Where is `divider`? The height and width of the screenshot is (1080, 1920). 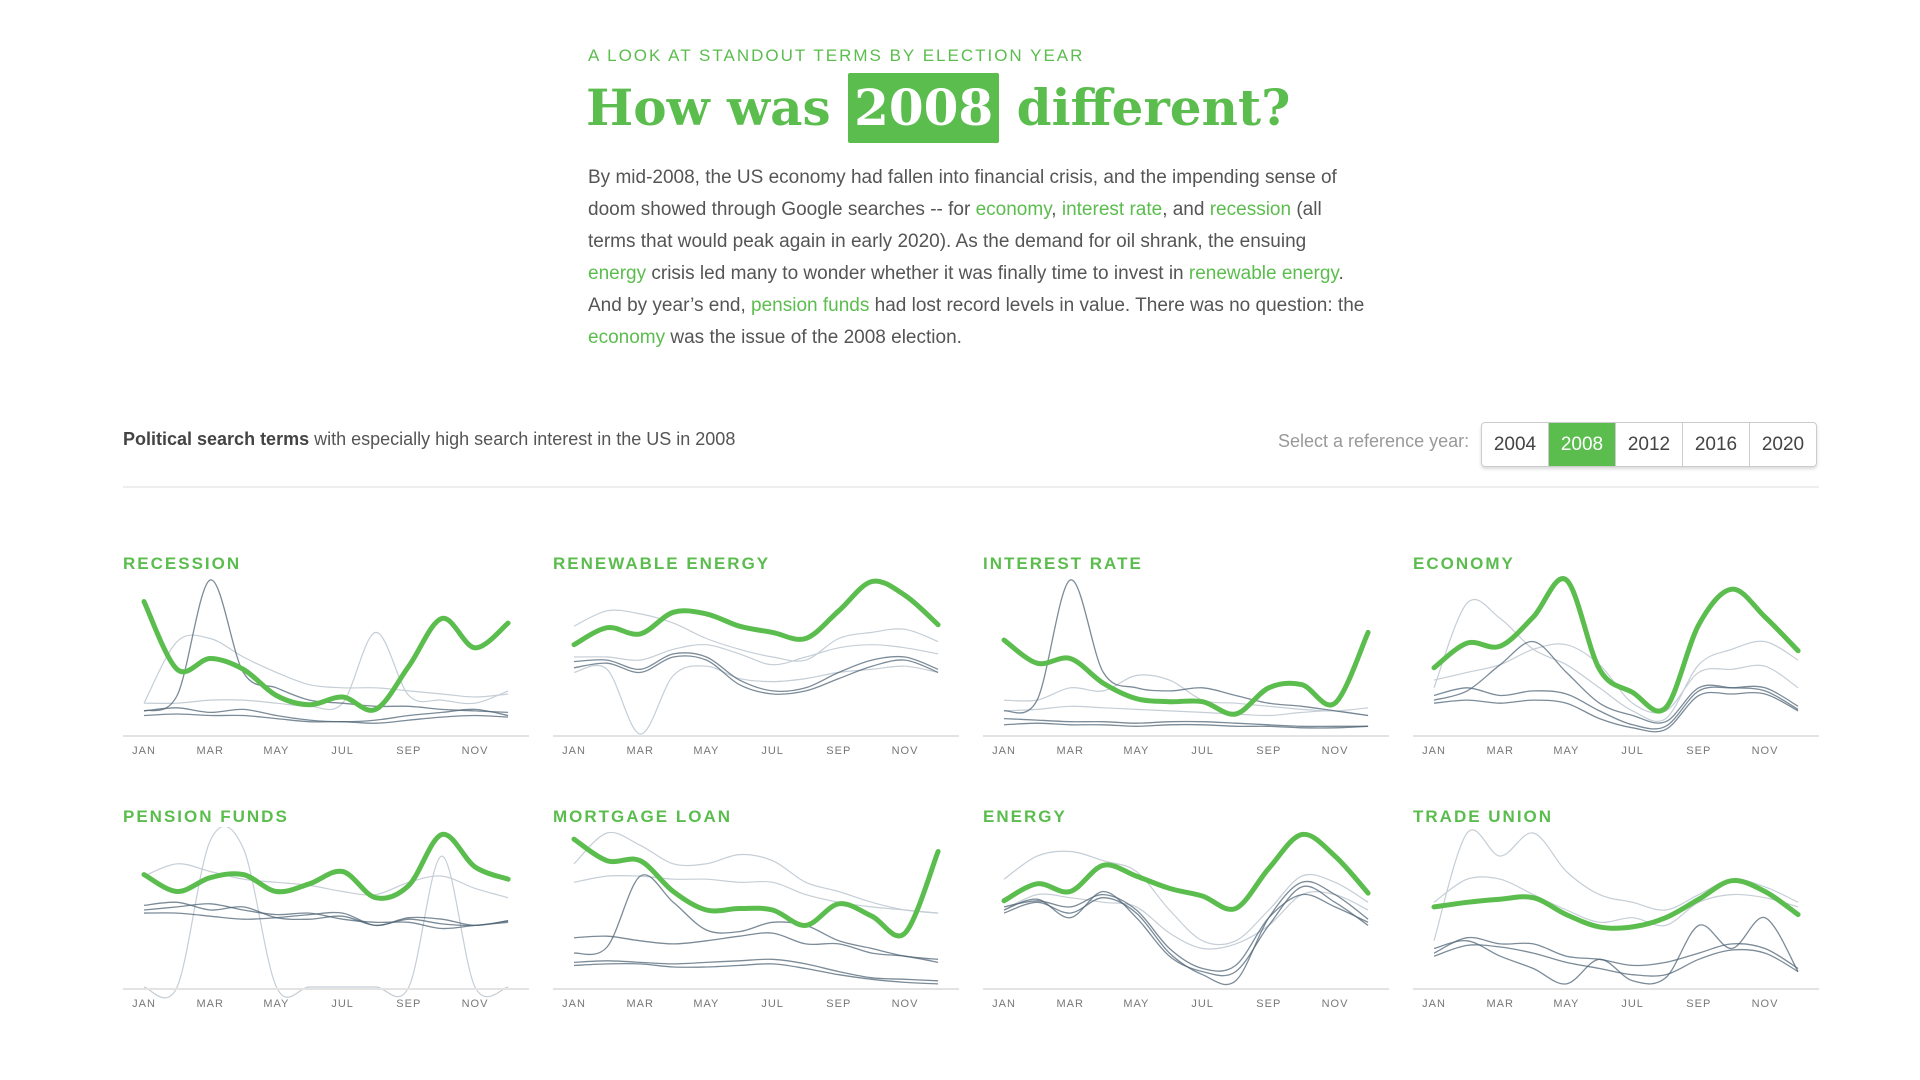
divider is located at coordinates (971, 487).